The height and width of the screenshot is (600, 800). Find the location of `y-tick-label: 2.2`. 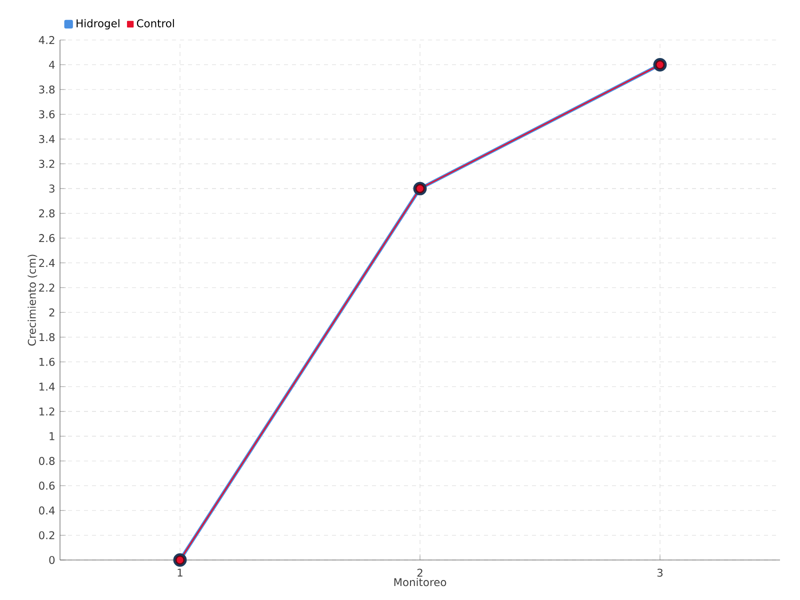

y-tick-label: 2.2 is located at coordinates (46, 288).